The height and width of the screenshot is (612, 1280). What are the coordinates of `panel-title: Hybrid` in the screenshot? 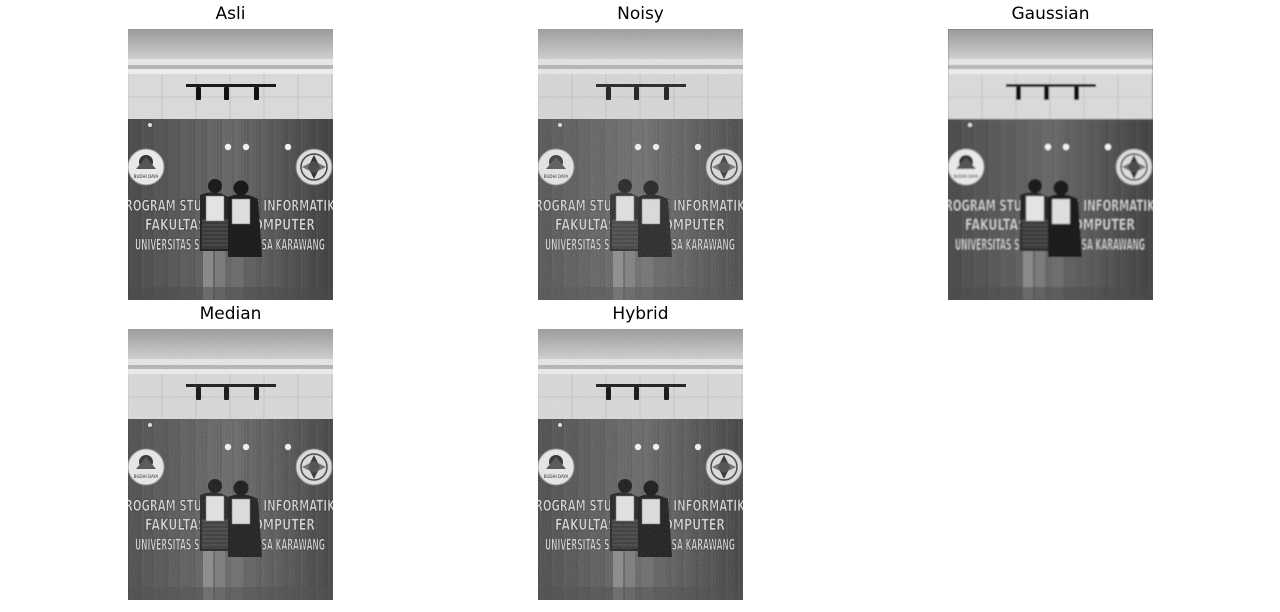 It's located at (640, 314).